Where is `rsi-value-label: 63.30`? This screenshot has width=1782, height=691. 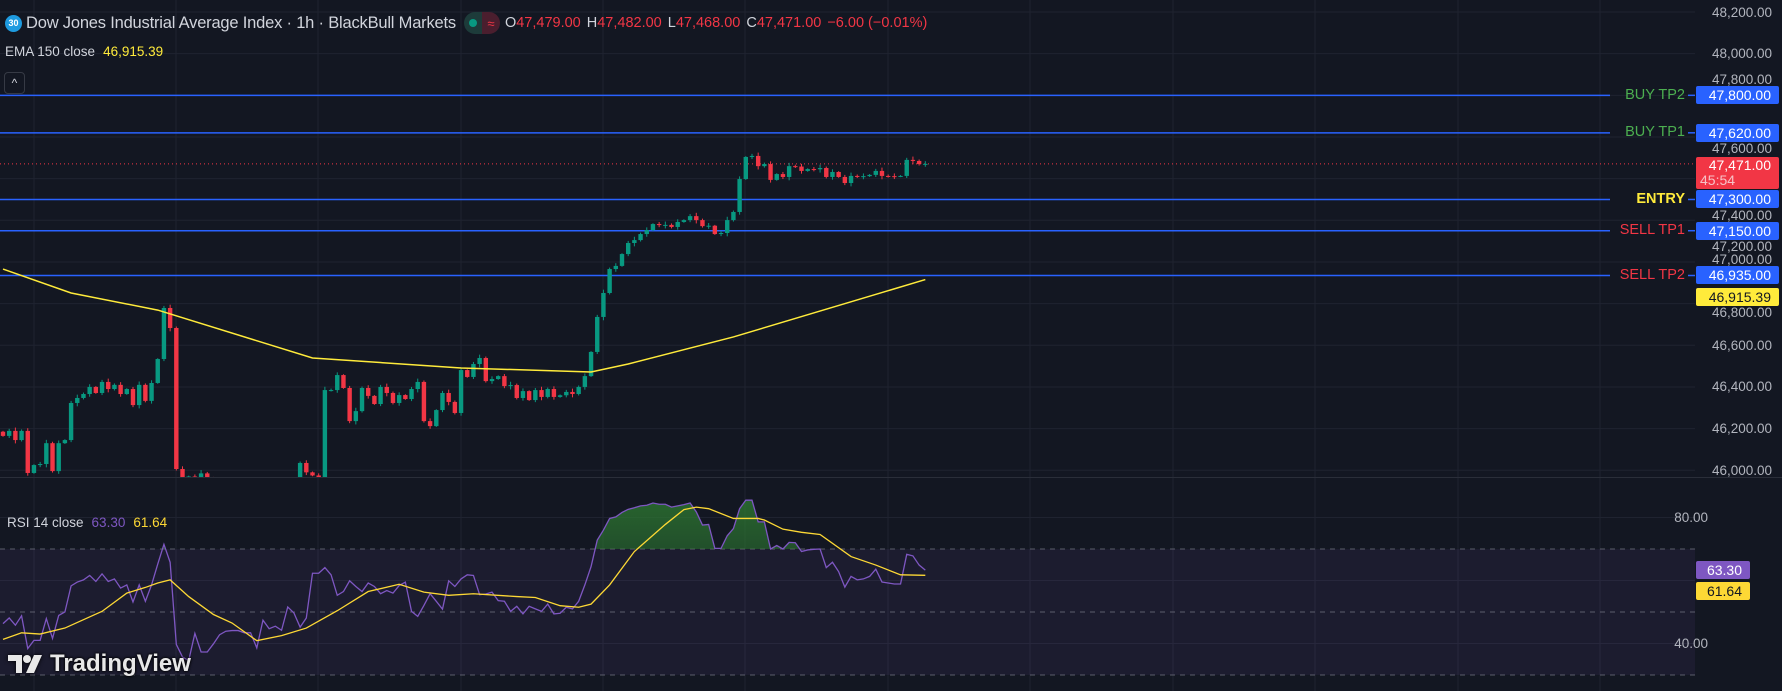 rsi-value-label: 63.30 is located at coordinates (1723, 570).